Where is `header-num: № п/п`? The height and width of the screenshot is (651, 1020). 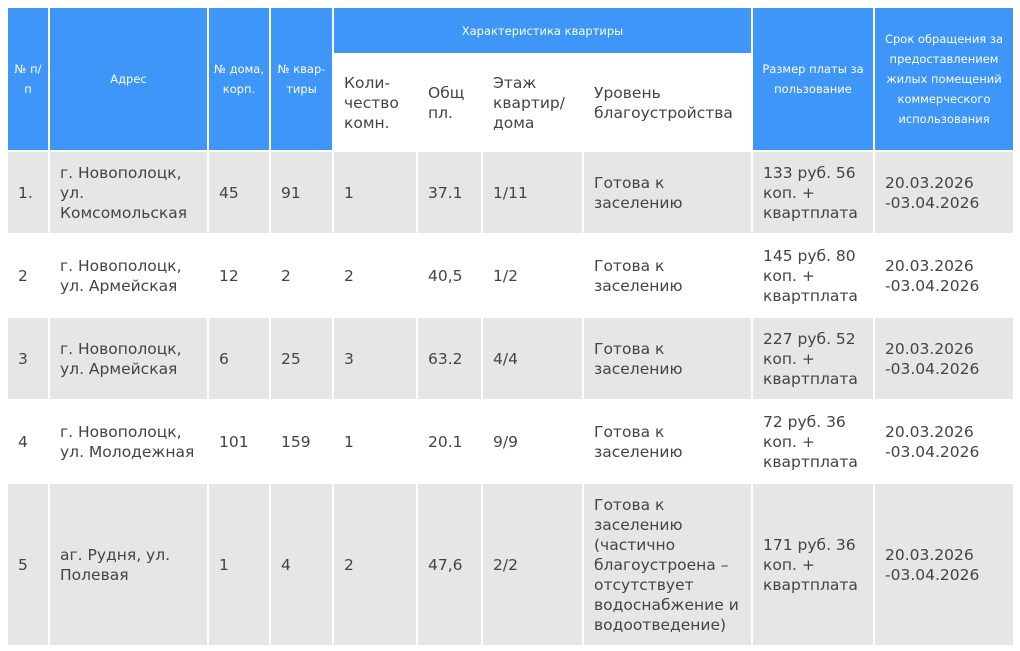
header-num: № п/п is located at coordinates (28, 79).